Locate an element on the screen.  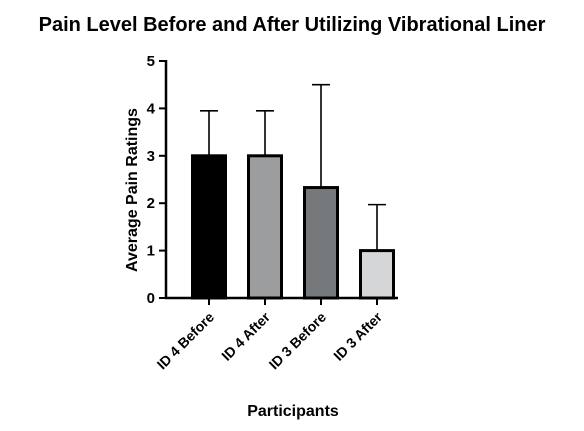
y-tick-label: 3 is located at coordinates (151, 156).